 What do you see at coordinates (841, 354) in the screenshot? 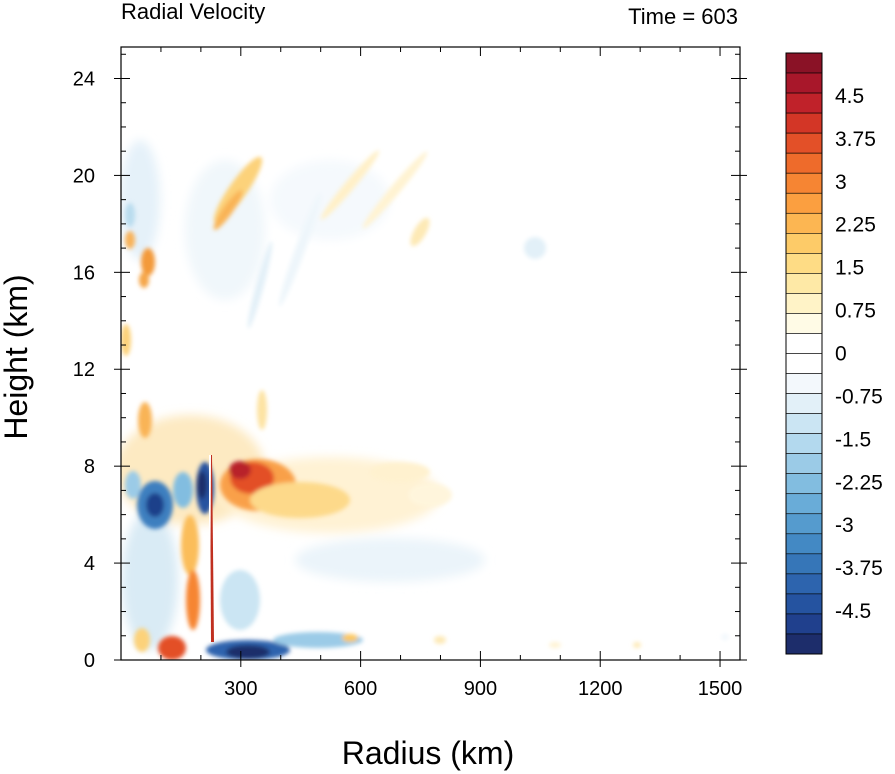
I see `colorbar-label: 0` at bounding box center [841, 354].